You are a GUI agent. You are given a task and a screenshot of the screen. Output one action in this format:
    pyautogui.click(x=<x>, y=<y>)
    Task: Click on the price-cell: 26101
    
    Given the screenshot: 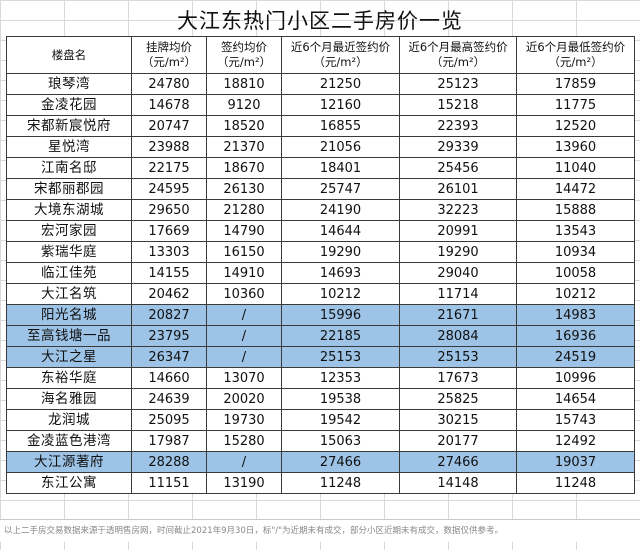 What is the action you would take?
    pyautogui.click(x=458, y=189)
    